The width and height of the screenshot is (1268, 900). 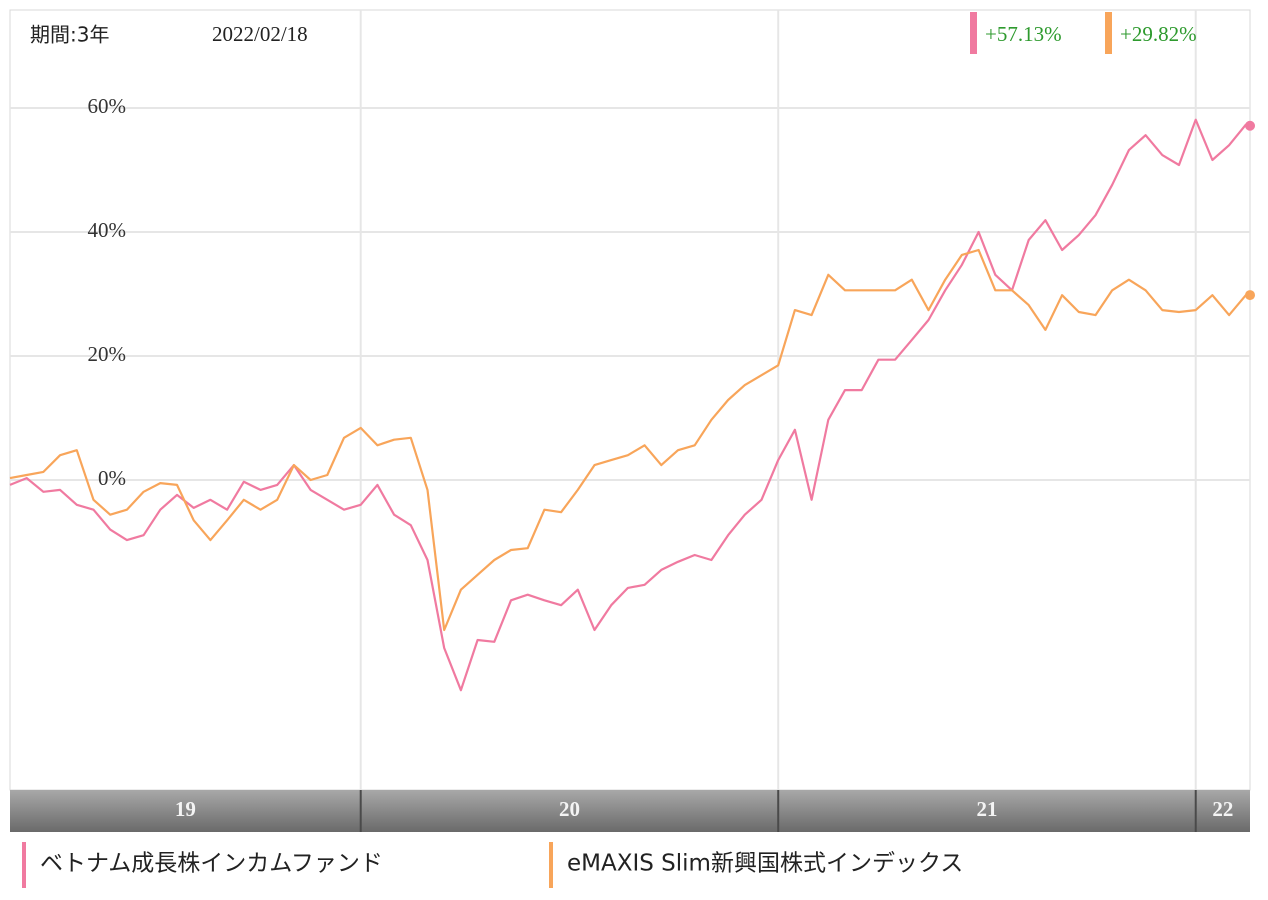 I want to click on year-bar, so click(x=630, y=811).